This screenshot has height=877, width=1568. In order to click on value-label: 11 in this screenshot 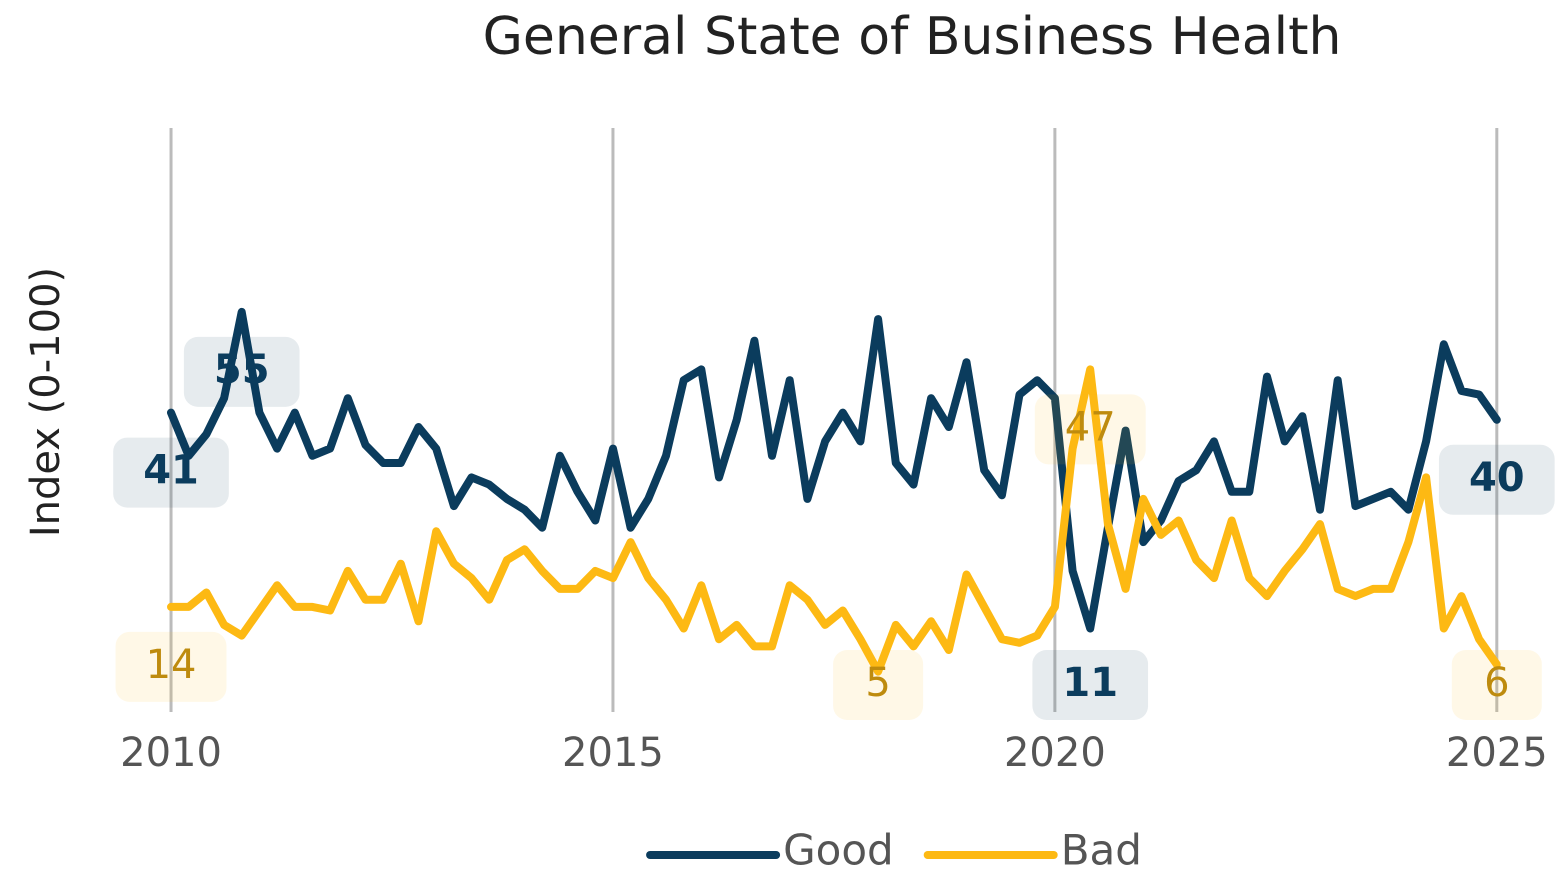, I will do `click(1090, 685)`.